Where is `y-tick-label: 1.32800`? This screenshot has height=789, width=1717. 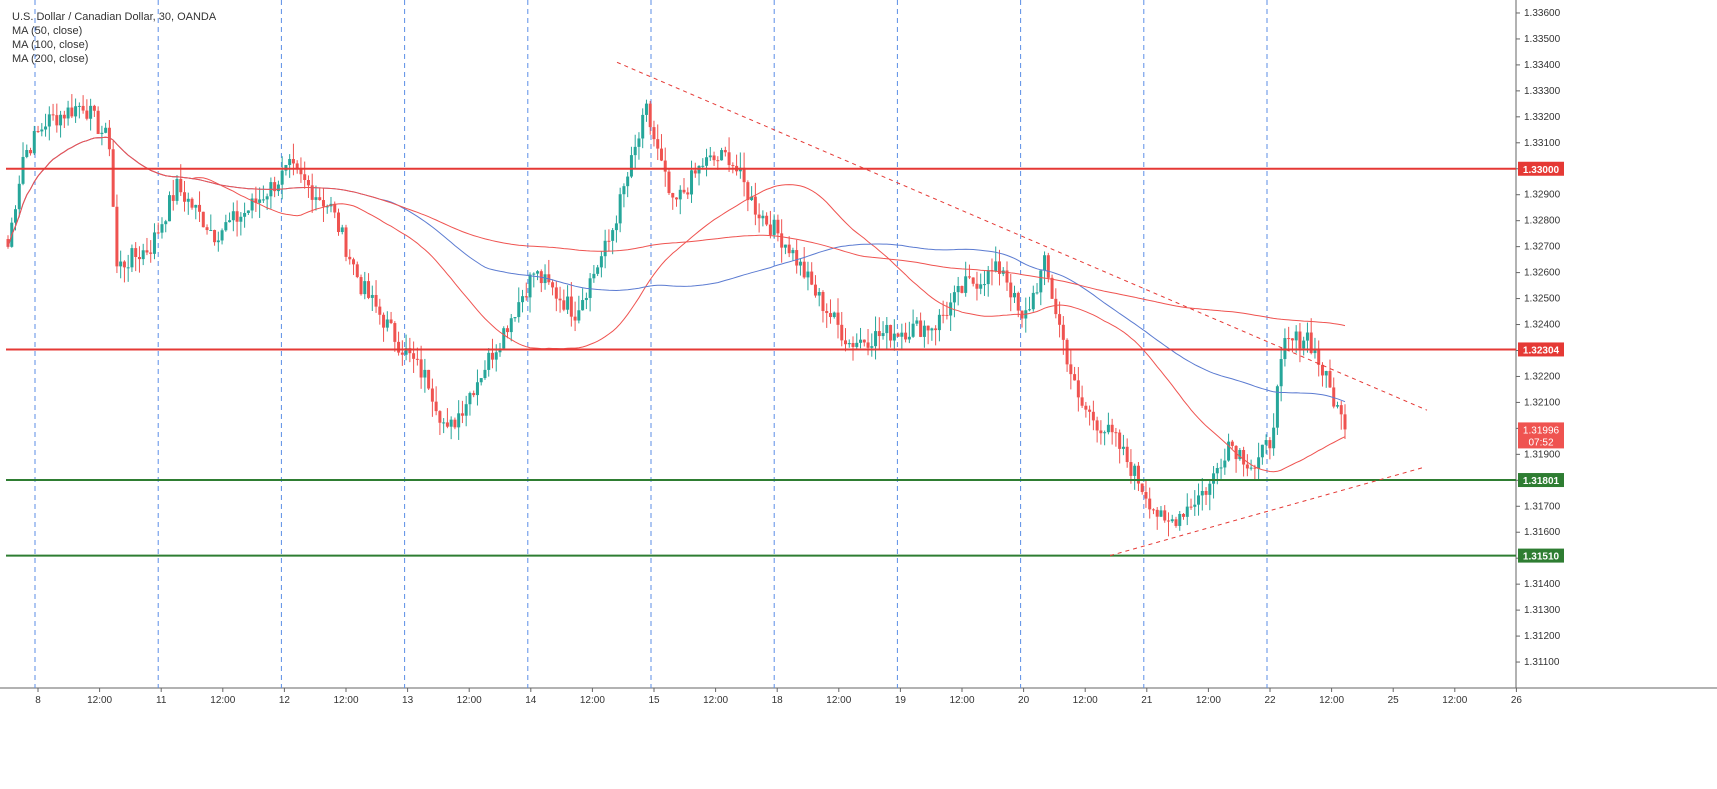
y-tick-label: 1.32800 is located at coordinates (1542, 221).